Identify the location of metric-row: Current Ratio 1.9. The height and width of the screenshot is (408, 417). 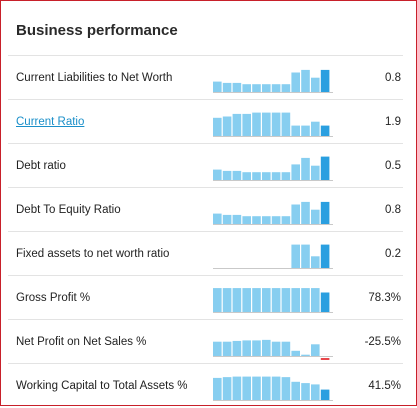
(205, 121).